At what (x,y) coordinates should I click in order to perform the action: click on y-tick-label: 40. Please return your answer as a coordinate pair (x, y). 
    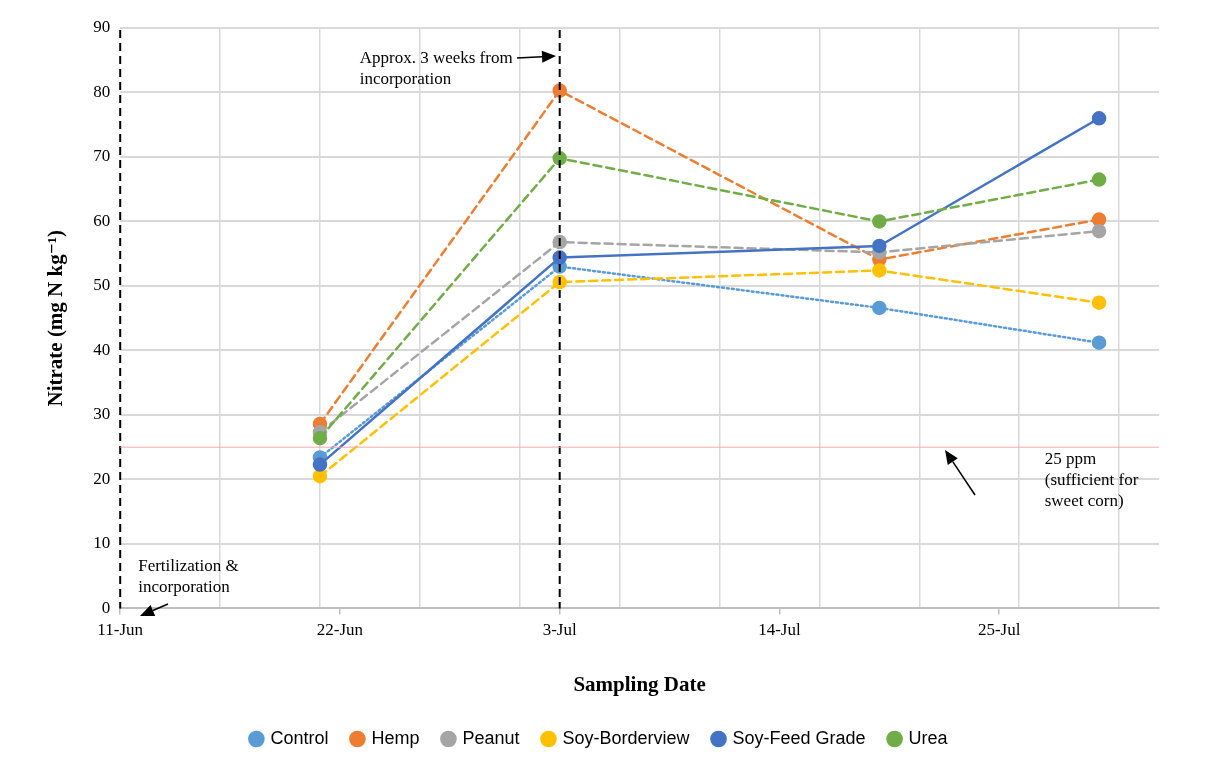
    Looking at the image, I should click on (102, 349).